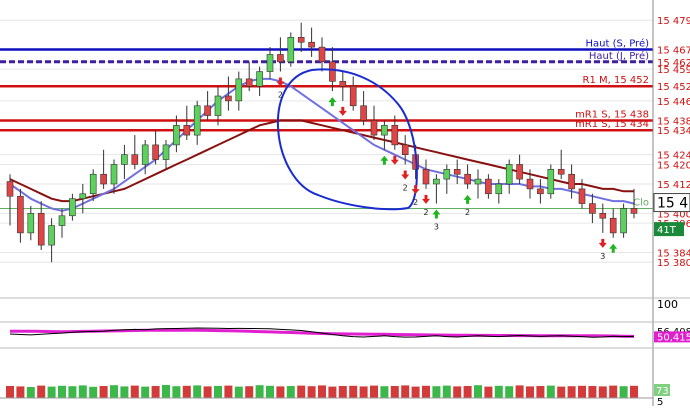 The width and height of the screenshot is (690, 410). I want to click on oscillator-tick-label: 100, so click(667, 304).